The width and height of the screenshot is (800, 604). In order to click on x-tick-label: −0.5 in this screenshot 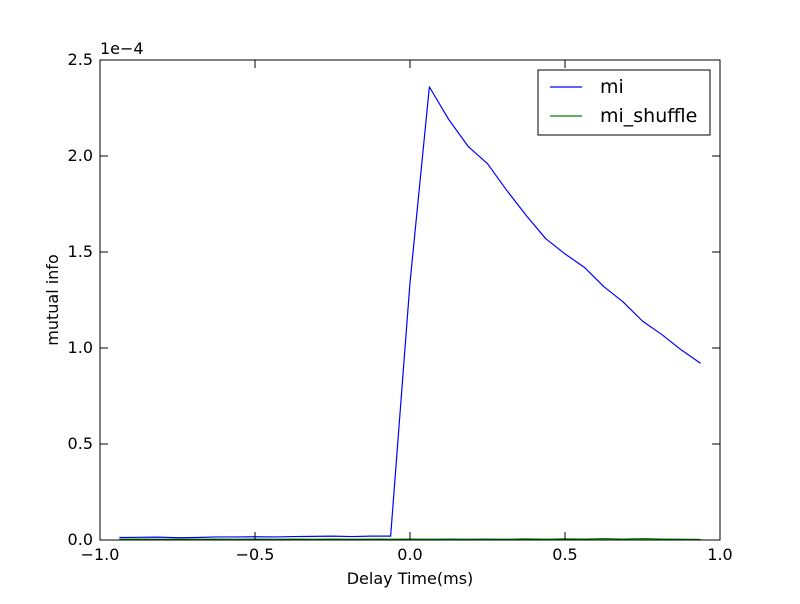, I will do `click(255, 554)`.